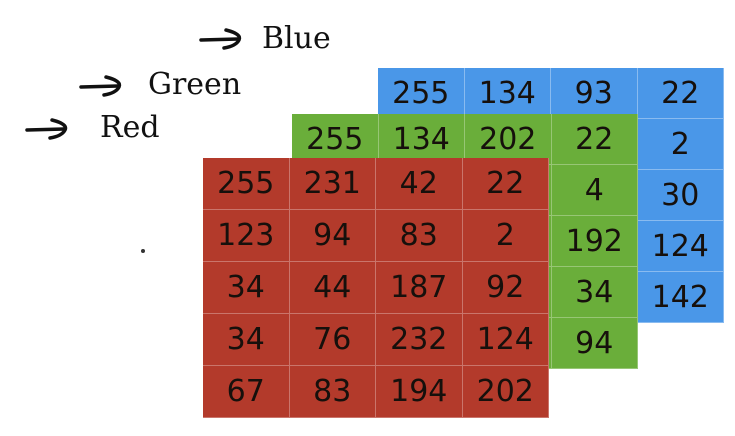  I want to click on blue-cell: 255, so click(421, 93).